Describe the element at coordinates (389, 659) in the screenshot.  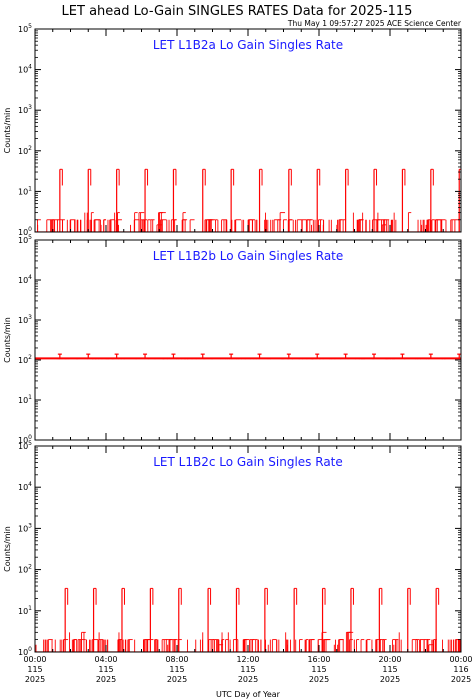
I see `x-tick-label: 20:00` at that location.